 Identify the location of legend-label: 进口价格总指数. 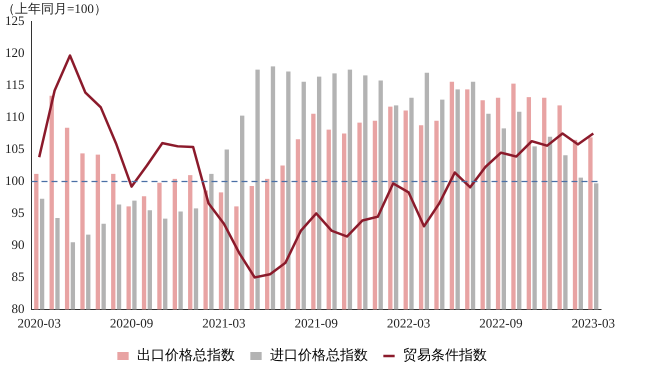
(319, 356).